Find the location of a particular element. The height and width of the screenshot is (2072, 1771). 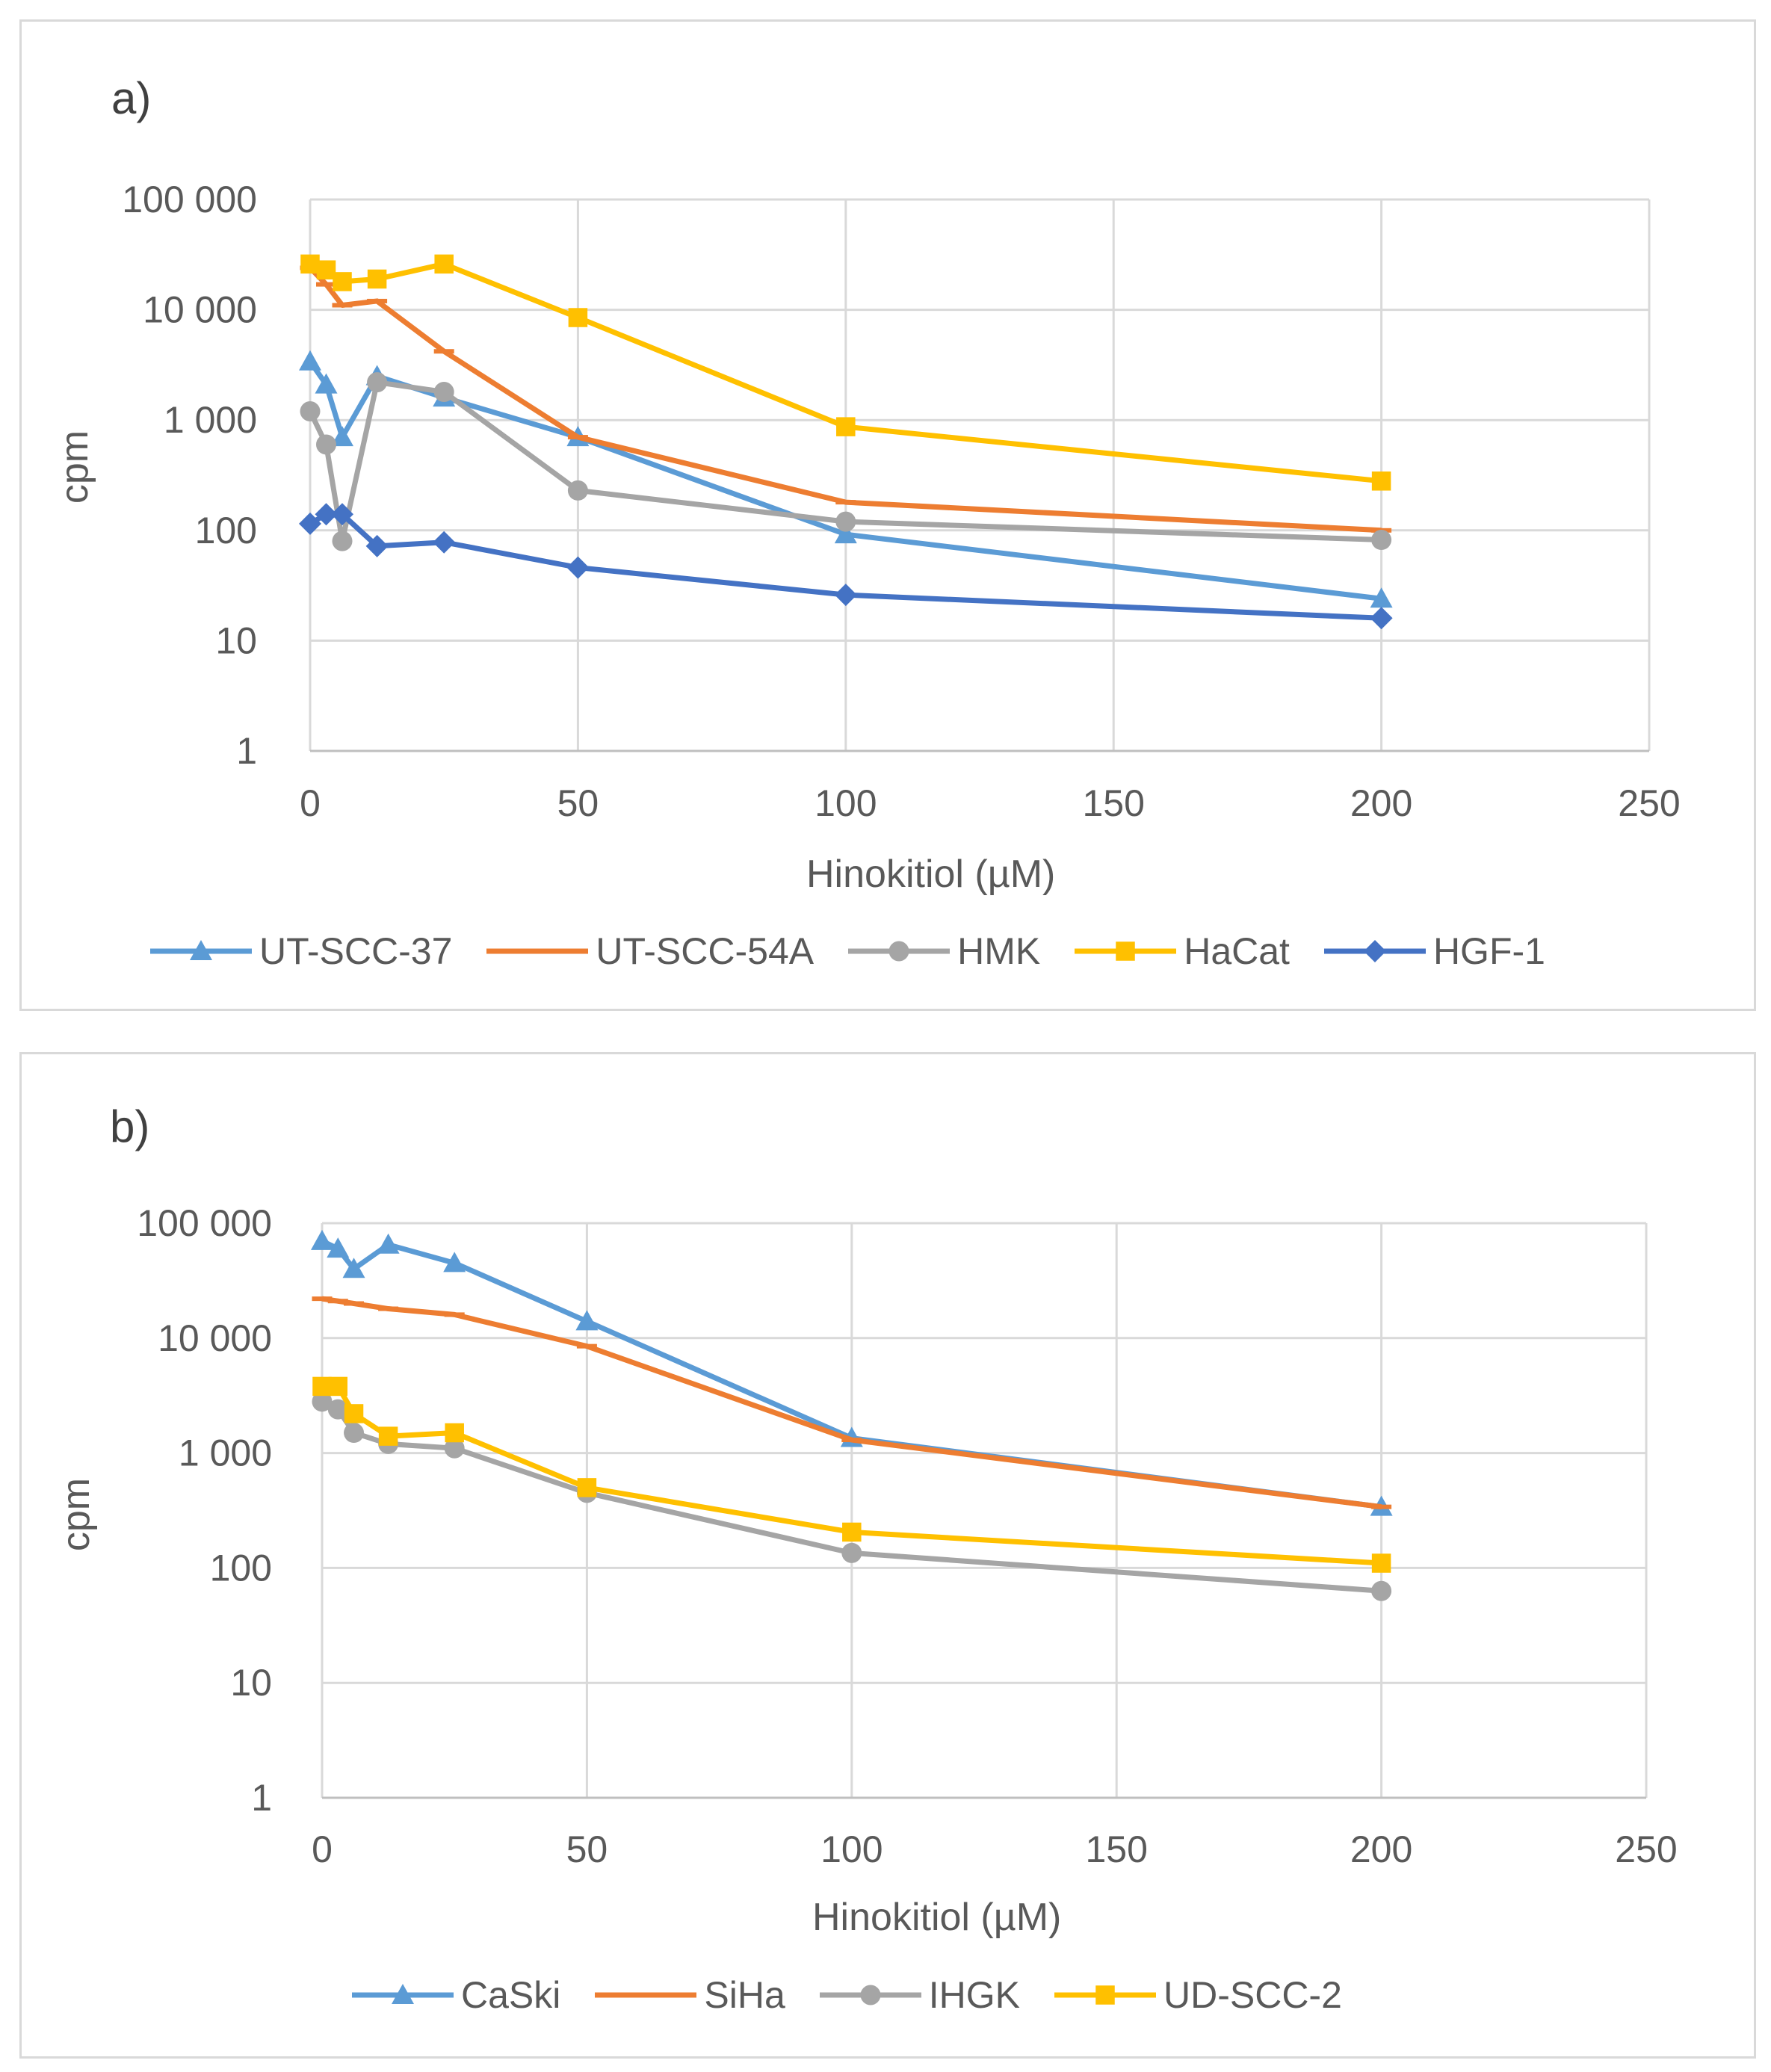

legend-label: SiHa is located at coordinates (744, 1995).